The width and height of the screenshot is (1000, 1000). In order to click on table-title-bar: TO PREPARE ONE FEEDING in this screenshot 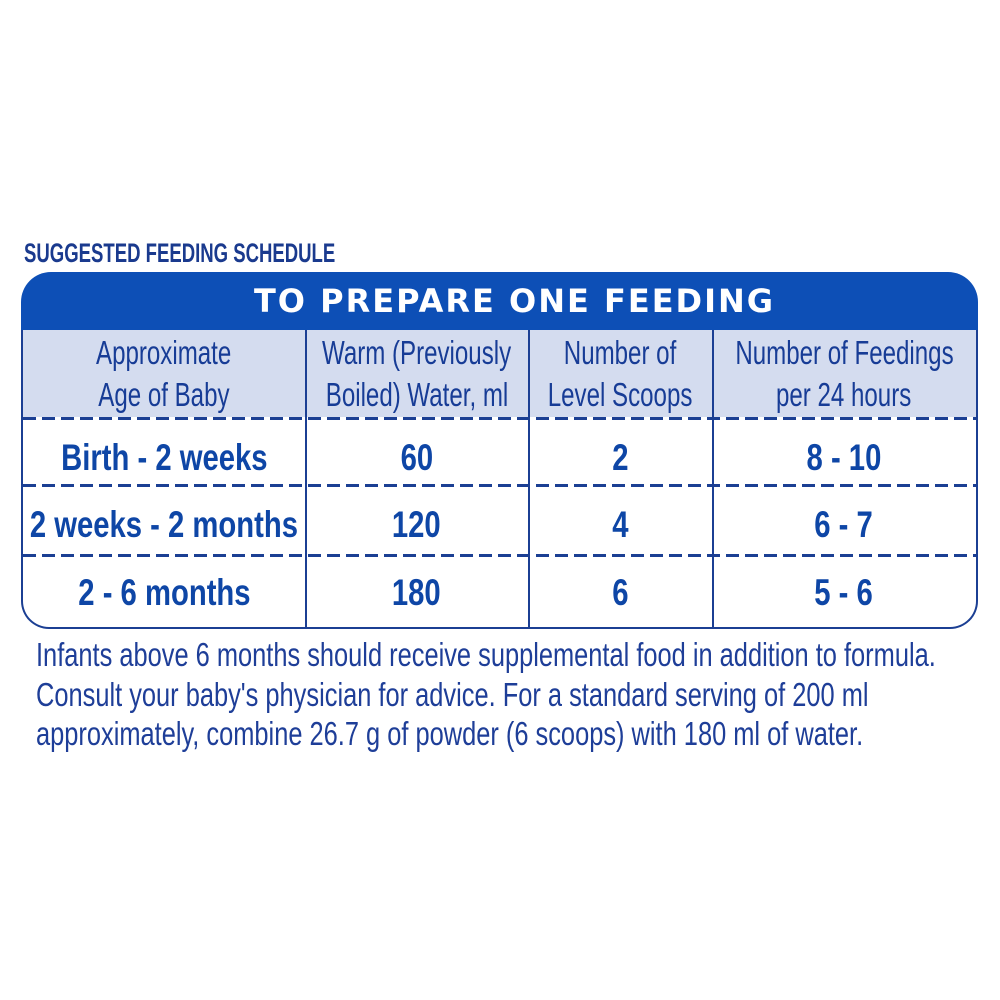, I will do `click(499, 301)`.